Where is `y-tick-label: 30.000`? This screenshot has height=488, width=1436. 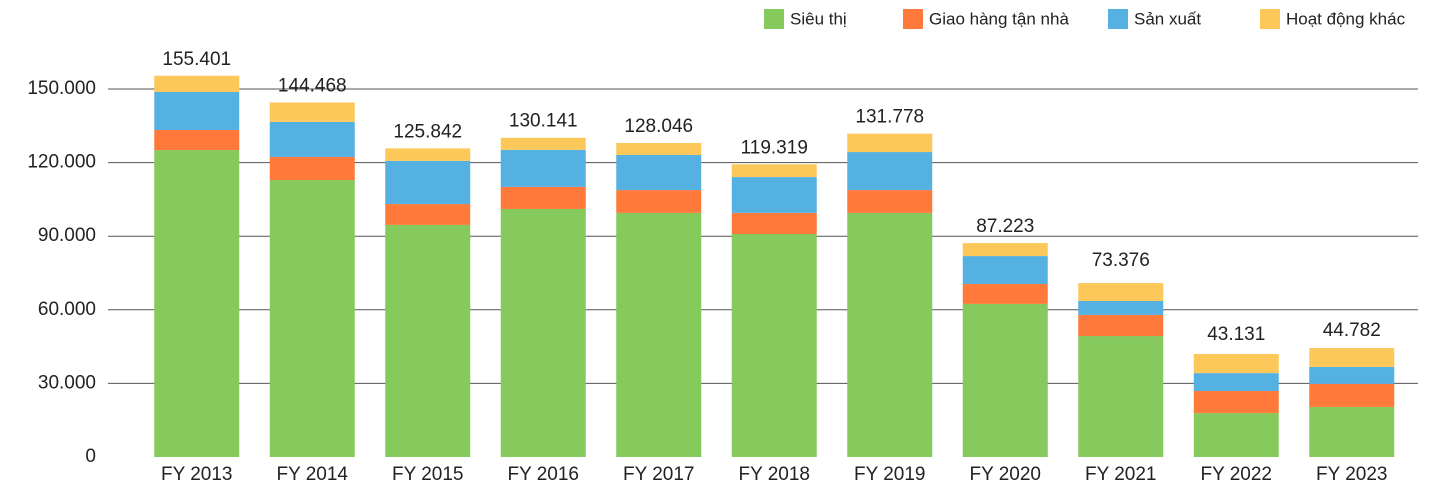
y-tick-label: 30.000 is located at coordinates (67, 382).